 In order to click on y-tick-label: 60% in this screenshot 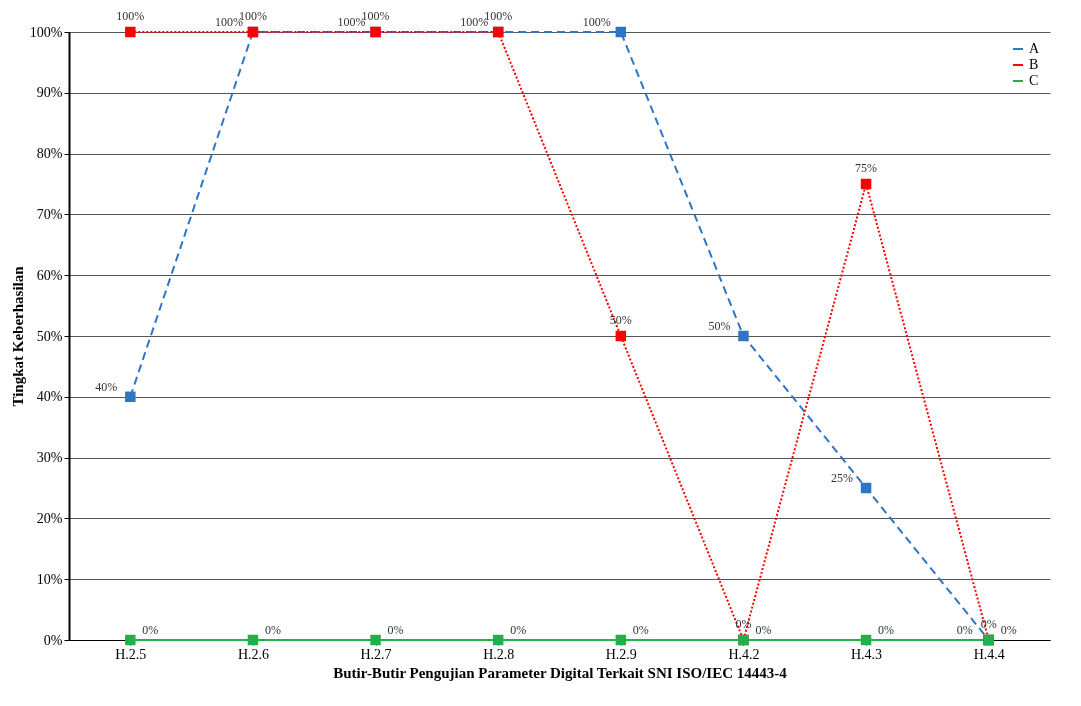, I will do `click(49, 275)`.